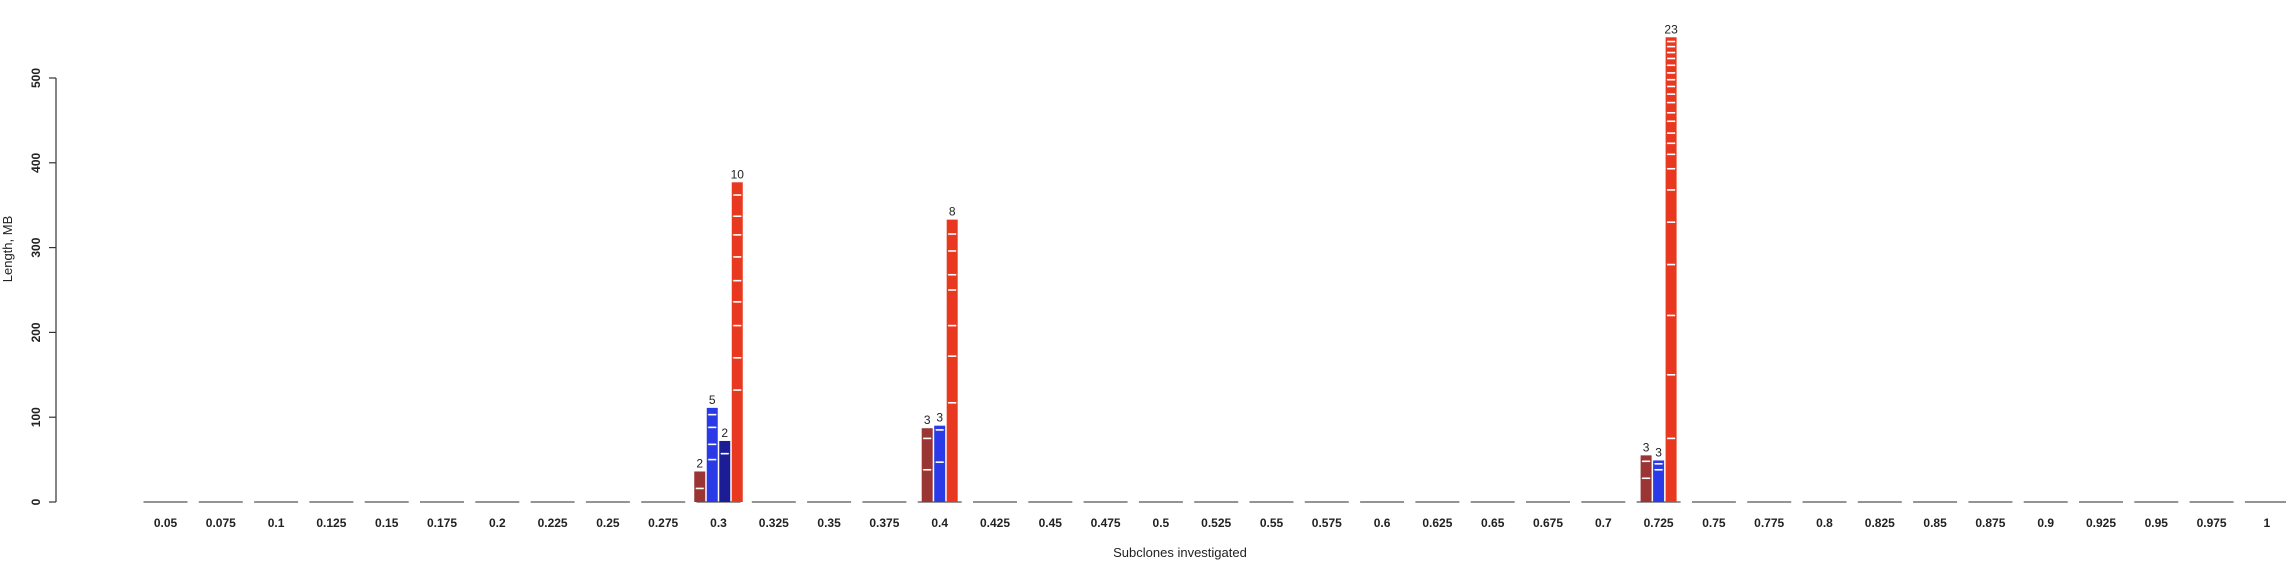  Describe the element at coordinates (387, 523) in the screenshot. I see `x-tick-label: 0.15` at that location.